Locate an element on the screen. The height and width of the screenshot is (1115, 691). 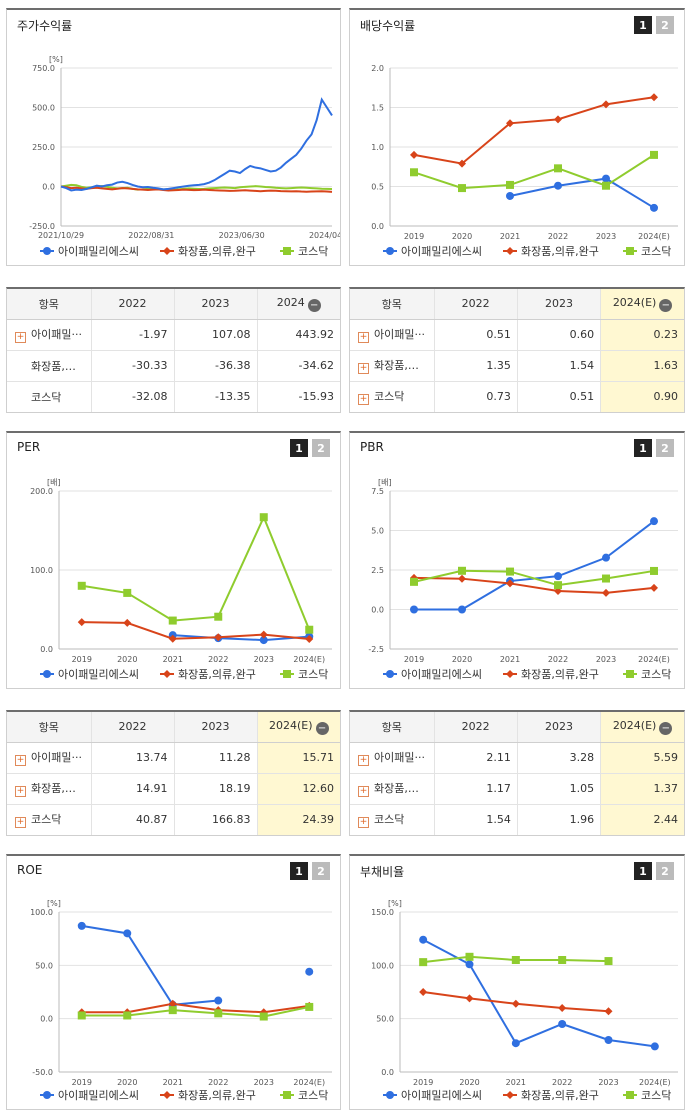
table-cell: 1.54 is located at coordinates (475, 820).